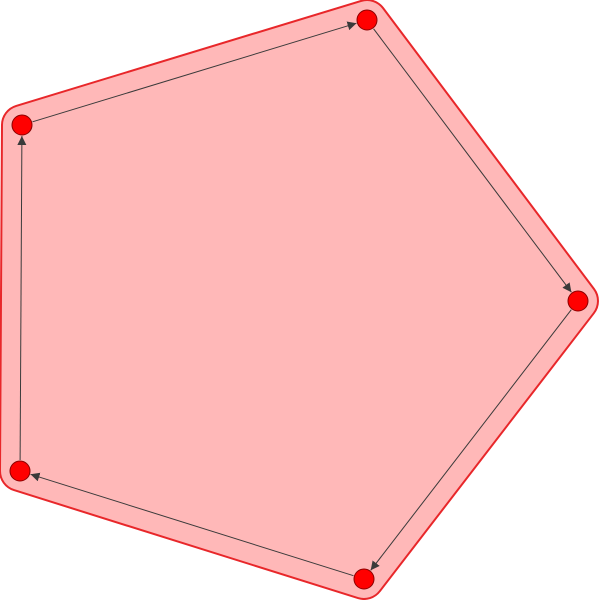  I want to click on edge-n0-to-n1, so click(194, 72).